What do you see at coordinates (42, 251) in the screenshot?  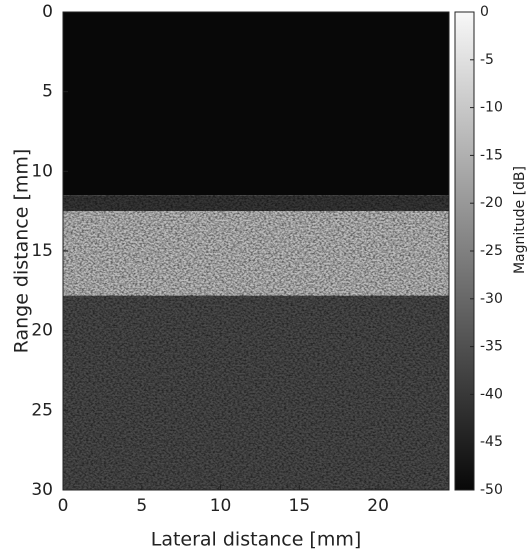 I see `y-tick-label: 15` at bounding box center [42, 251].